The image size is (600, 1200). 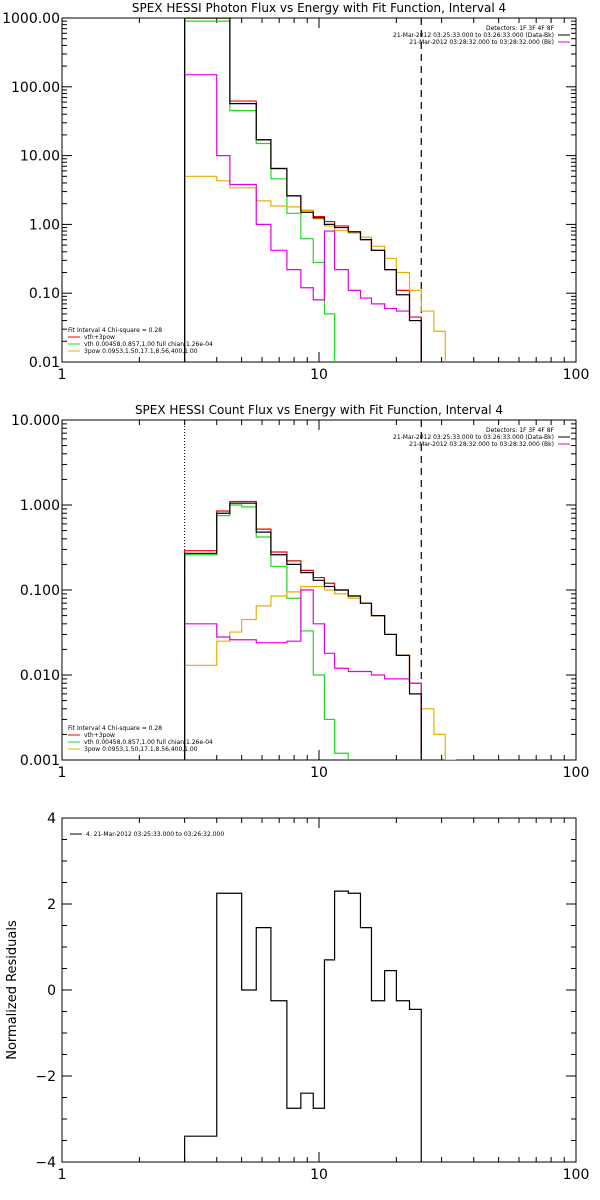 What do you see at coordinates (40, 676) in the screenshot?
I see `y-tick-label: 0.010` at bounding box center [40, 676].